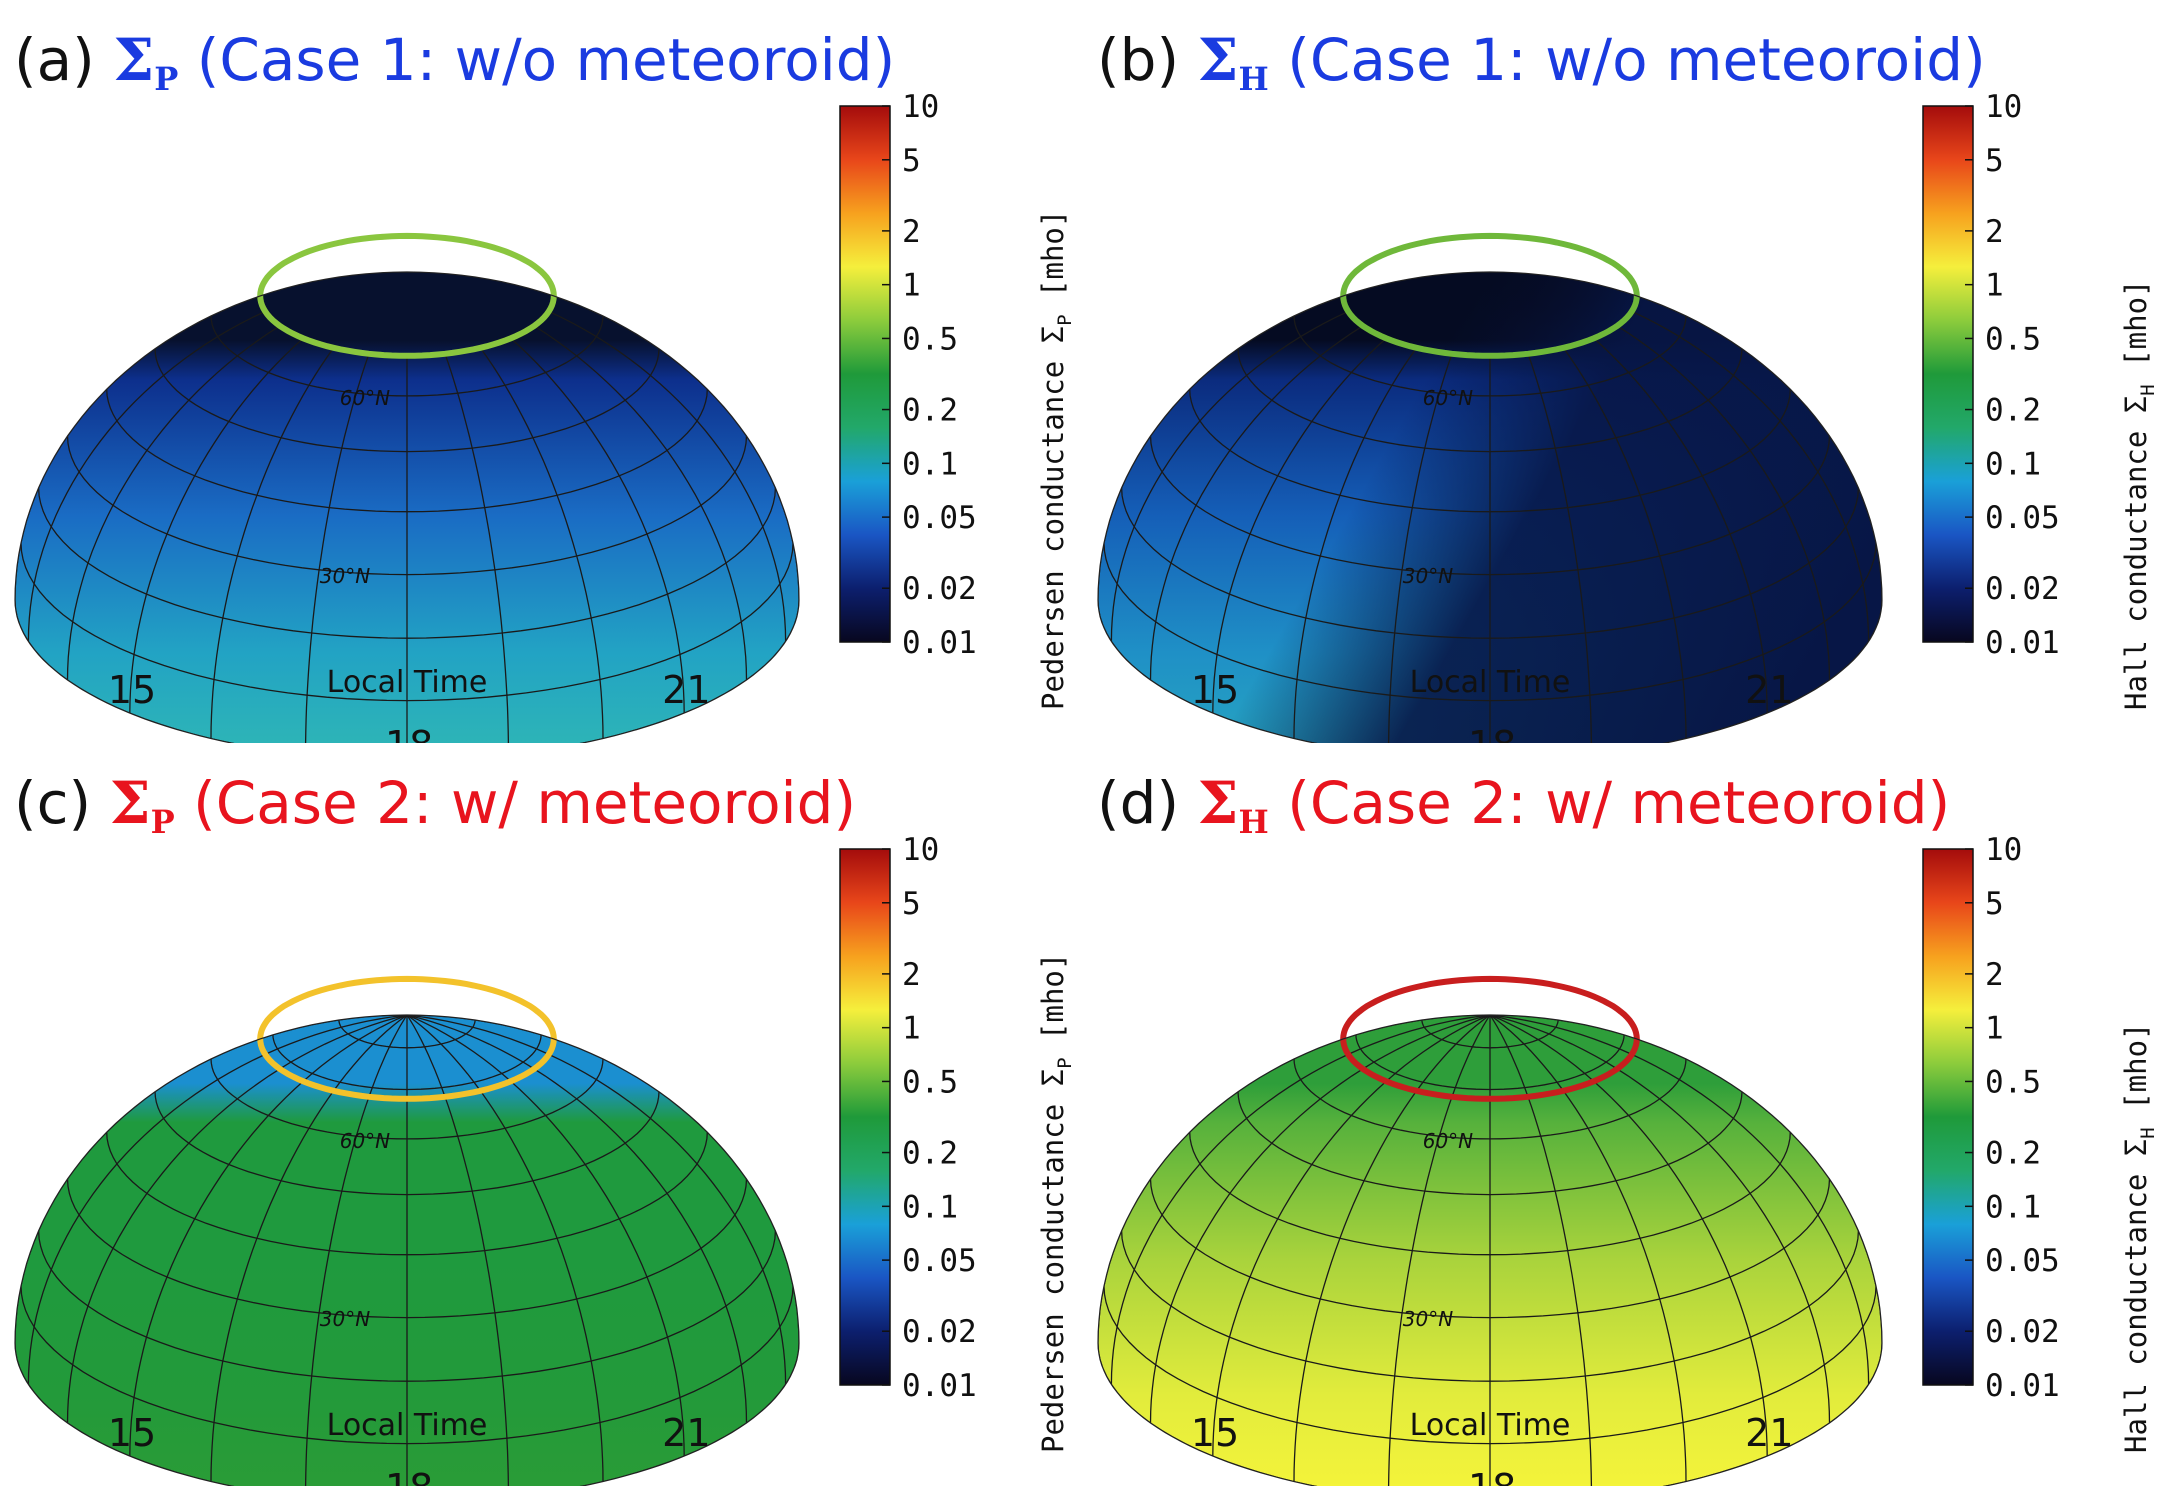 The width and height of the screenshot is (2166, 1486). I want to click on panel-title: (c) ΣP (Case 2: w/ meteoroid), so click(435, 803).